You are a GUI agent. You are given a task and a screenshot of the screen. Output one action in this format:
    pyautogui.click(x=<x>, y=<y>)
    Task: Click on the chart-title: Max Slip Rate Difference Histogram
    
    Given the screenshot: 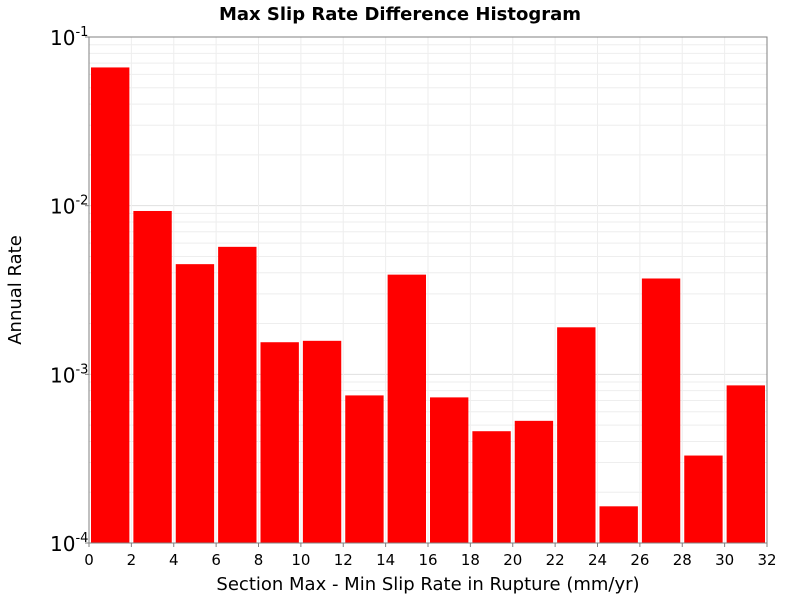 What is the action you would take?
    pyautogui.click(x=400, y=14)
    